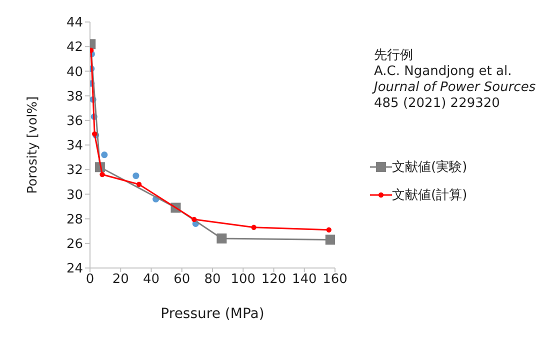  What do you see at coordinates (74, 96) in the screenshot?
I see `y-tick-label: 38` at bounding box center [74, 96].